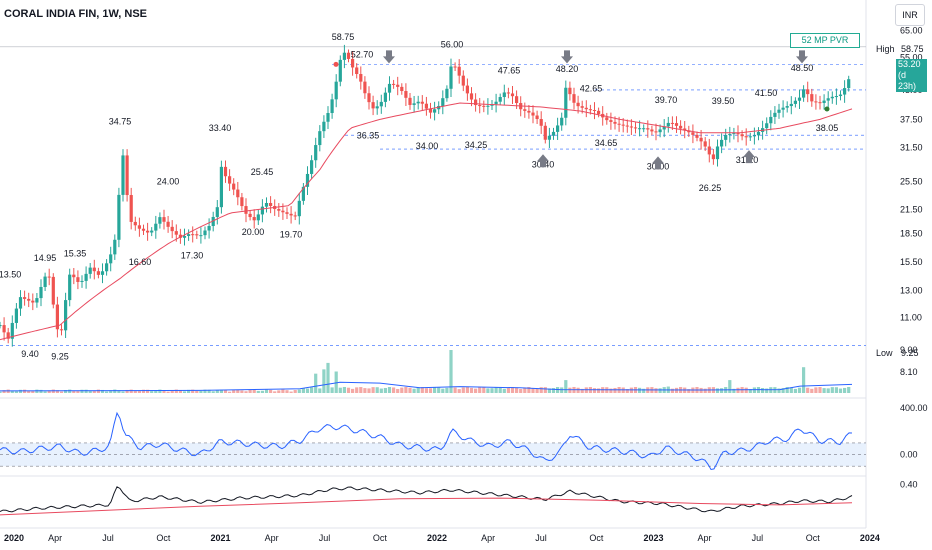 This screenshot has width=932, height=550. I want to click on pvr-label: 52 MP PVR, so click(825, 40).